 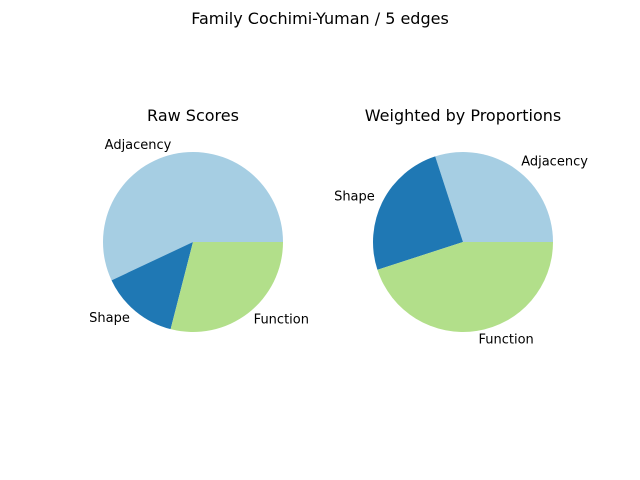 I want to click on pie-labels-raw-scores: Adjacency Shape Function, so click(x=199, y=233).